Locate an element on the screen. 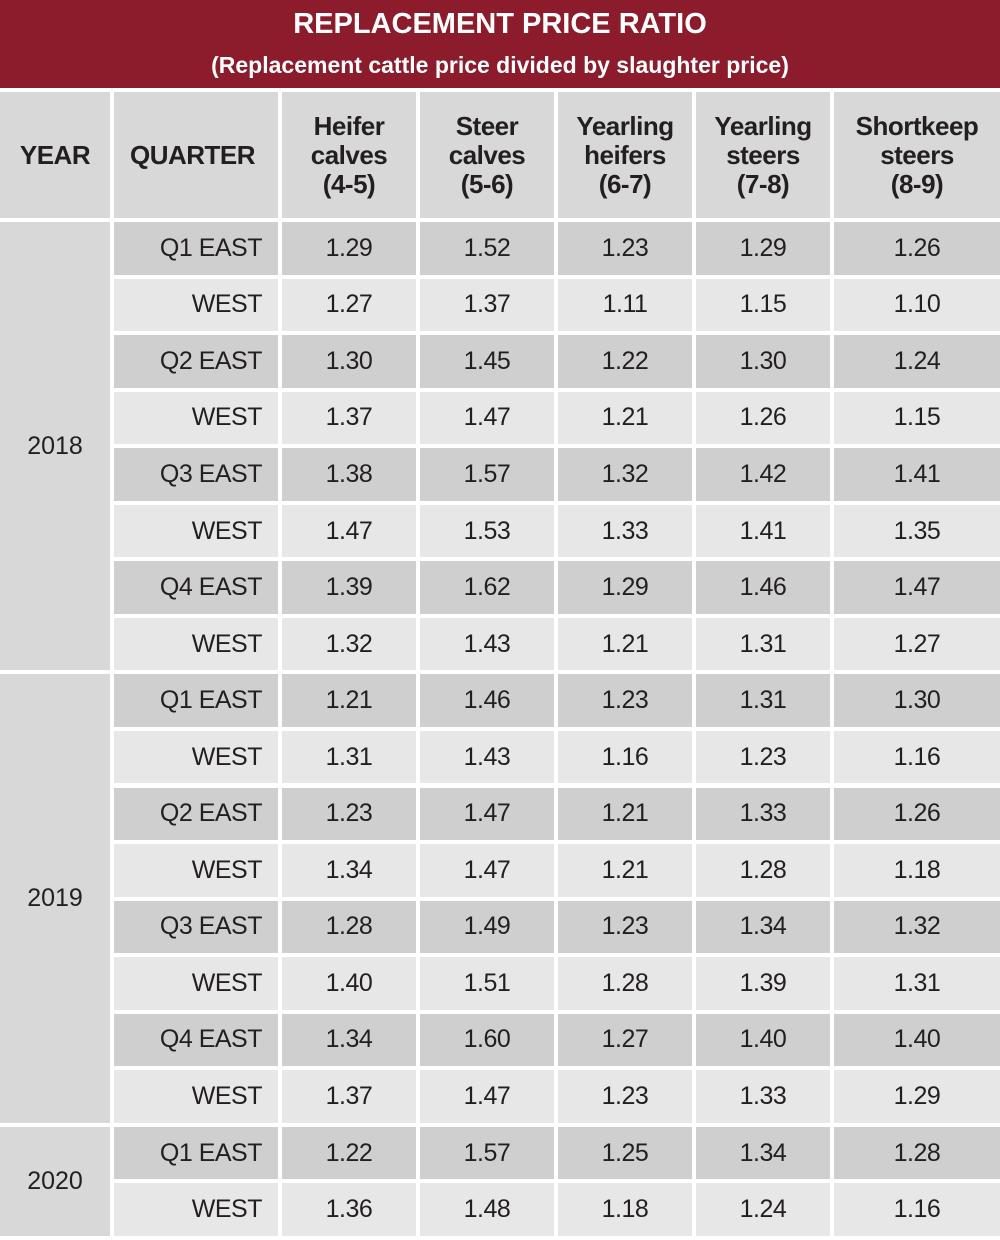  header-line: Steer is located at coordinates (487, 125).